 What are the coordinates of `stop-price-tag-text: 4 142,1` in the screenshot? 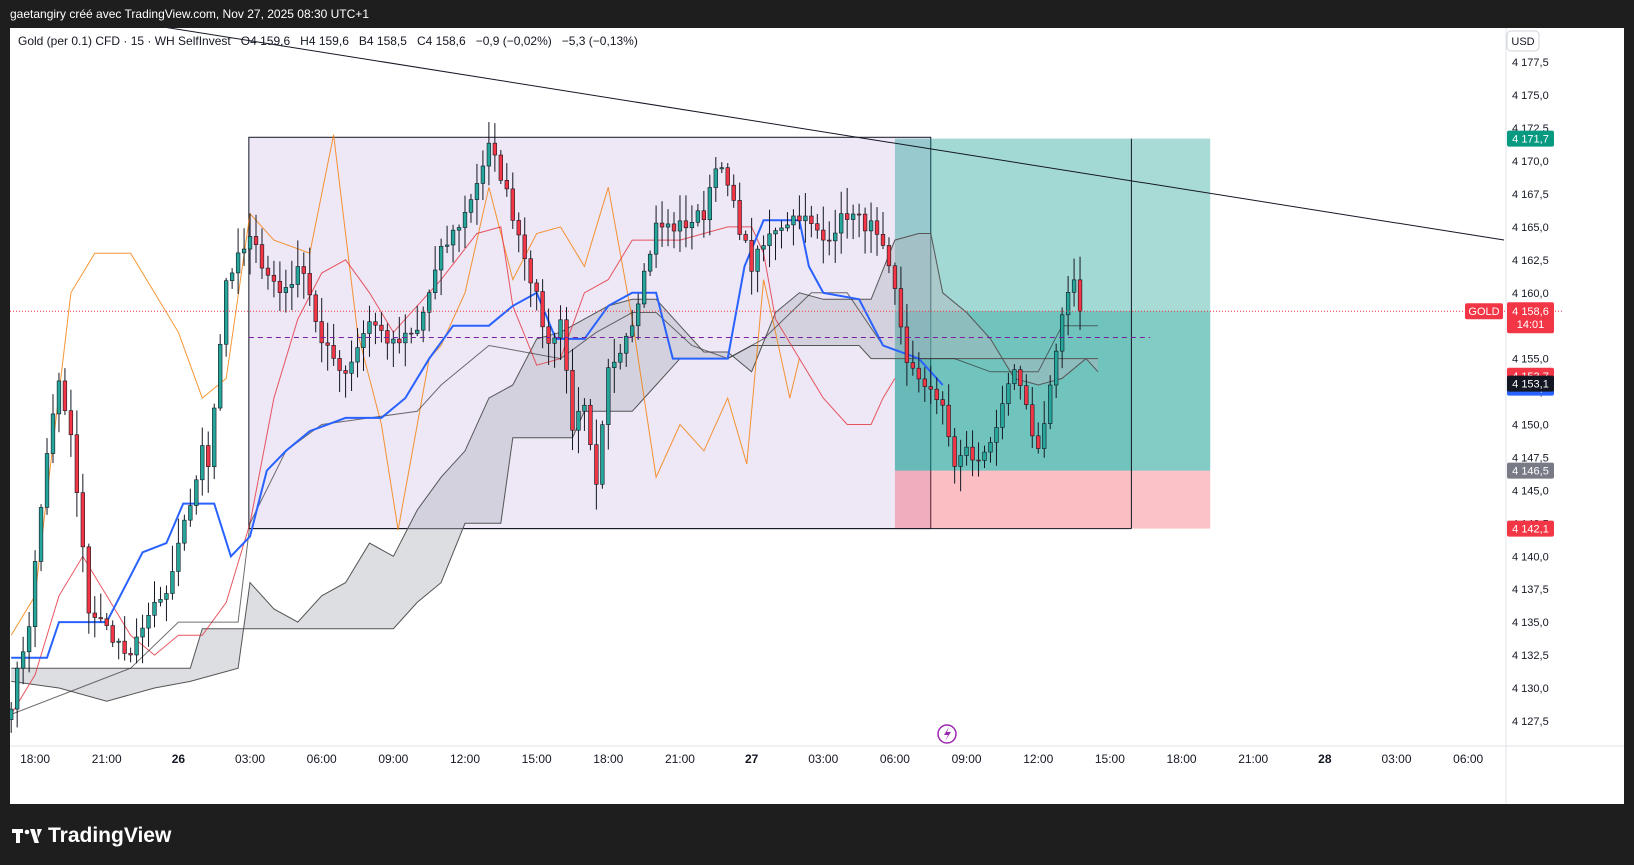 It's located at (1530, 530).